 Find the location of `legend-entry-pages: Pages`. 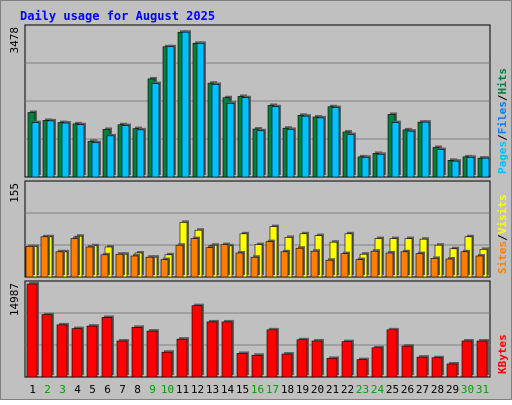

legend-entry-pages: Pages is located at coordinates (502, 157).